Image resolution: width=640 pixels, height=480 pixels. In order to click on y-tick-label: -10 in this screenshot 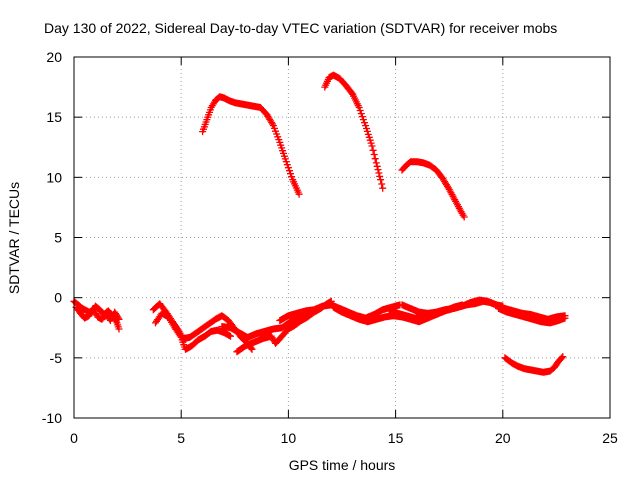, I will do `click(52, 418)`.